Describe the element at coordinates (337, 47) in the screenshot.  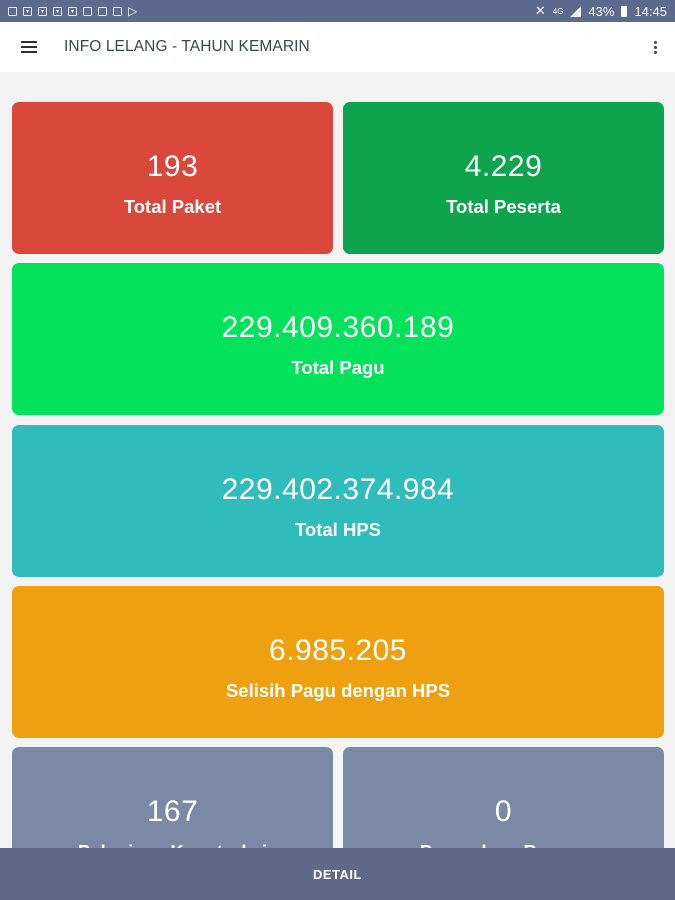
I see `app-bar: INFO LELANG - TAHUN KEMARIN` at that location.